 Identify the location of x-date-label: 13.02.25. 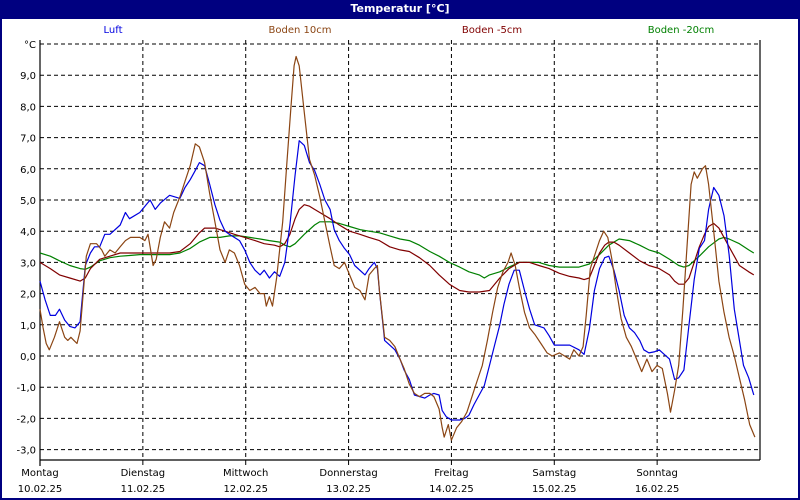
(348, 489).